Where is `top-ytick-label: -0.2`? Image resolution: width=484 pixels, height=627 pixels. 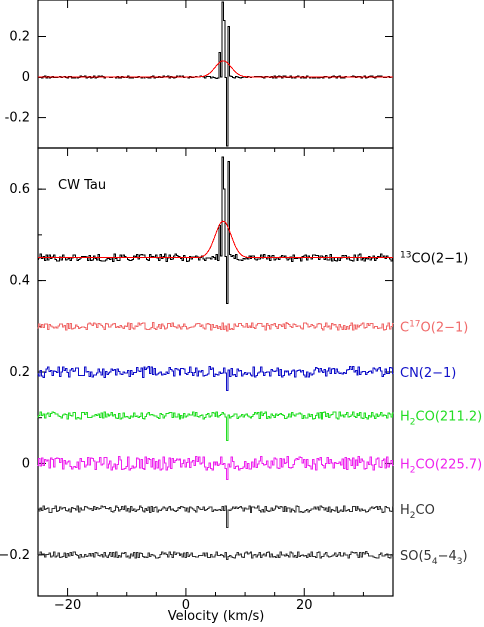
top-ytick-label: -0.2 is located at coordinates (17, 118).